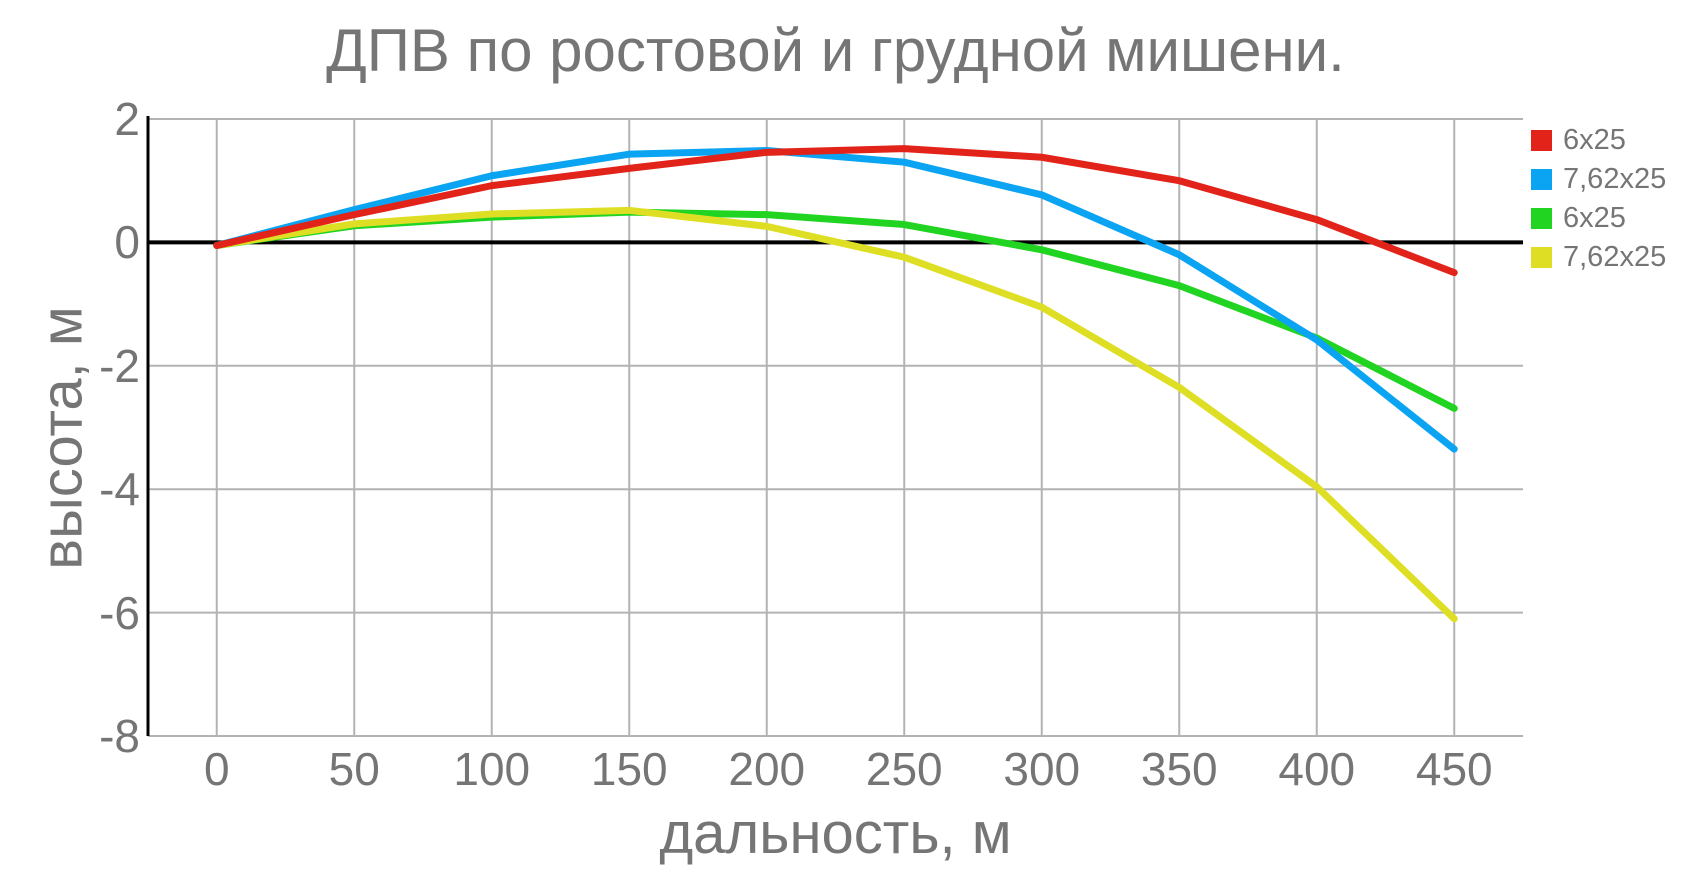 The width and height of the screenshot is (1707, 883). I want to click on y-tick-label: -6, so click(119, 612).